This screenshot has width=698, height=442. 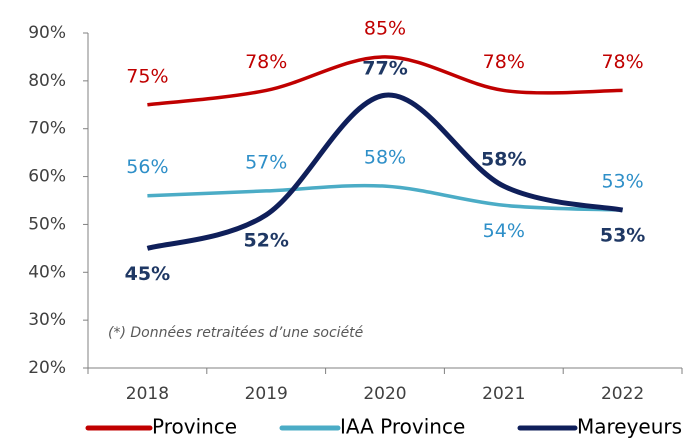 I want to click on x-tick-label: 2018, so click(x=147, y=394).